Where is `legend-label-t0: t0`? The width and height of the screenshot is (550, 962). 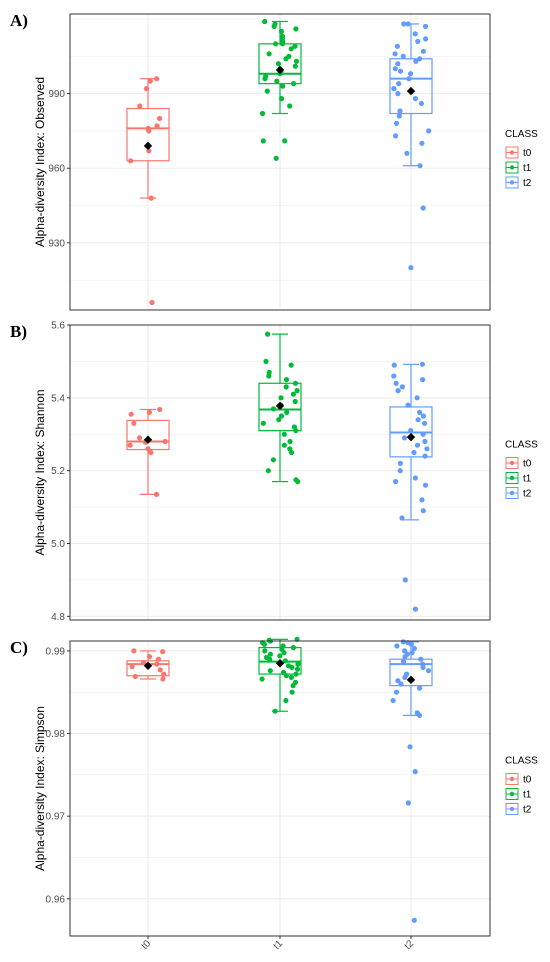 legend-label-t0: t0 is located at coordinates (527, 153).